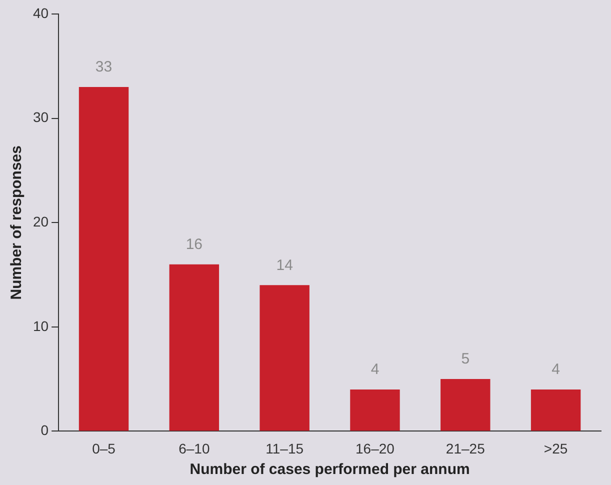 Image resolution: width=611 pixels, height=485 pixels. I want to click on y-tick-label: 40, so click(40, 12).